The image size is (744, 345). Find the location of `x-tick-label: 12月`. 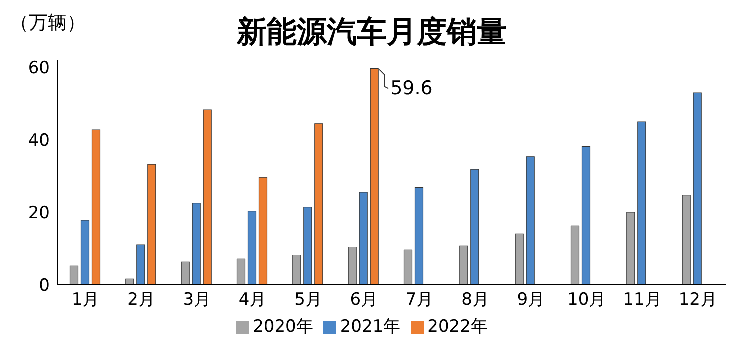

x-tick-label: 12月 is located at coordinates (698, 300).